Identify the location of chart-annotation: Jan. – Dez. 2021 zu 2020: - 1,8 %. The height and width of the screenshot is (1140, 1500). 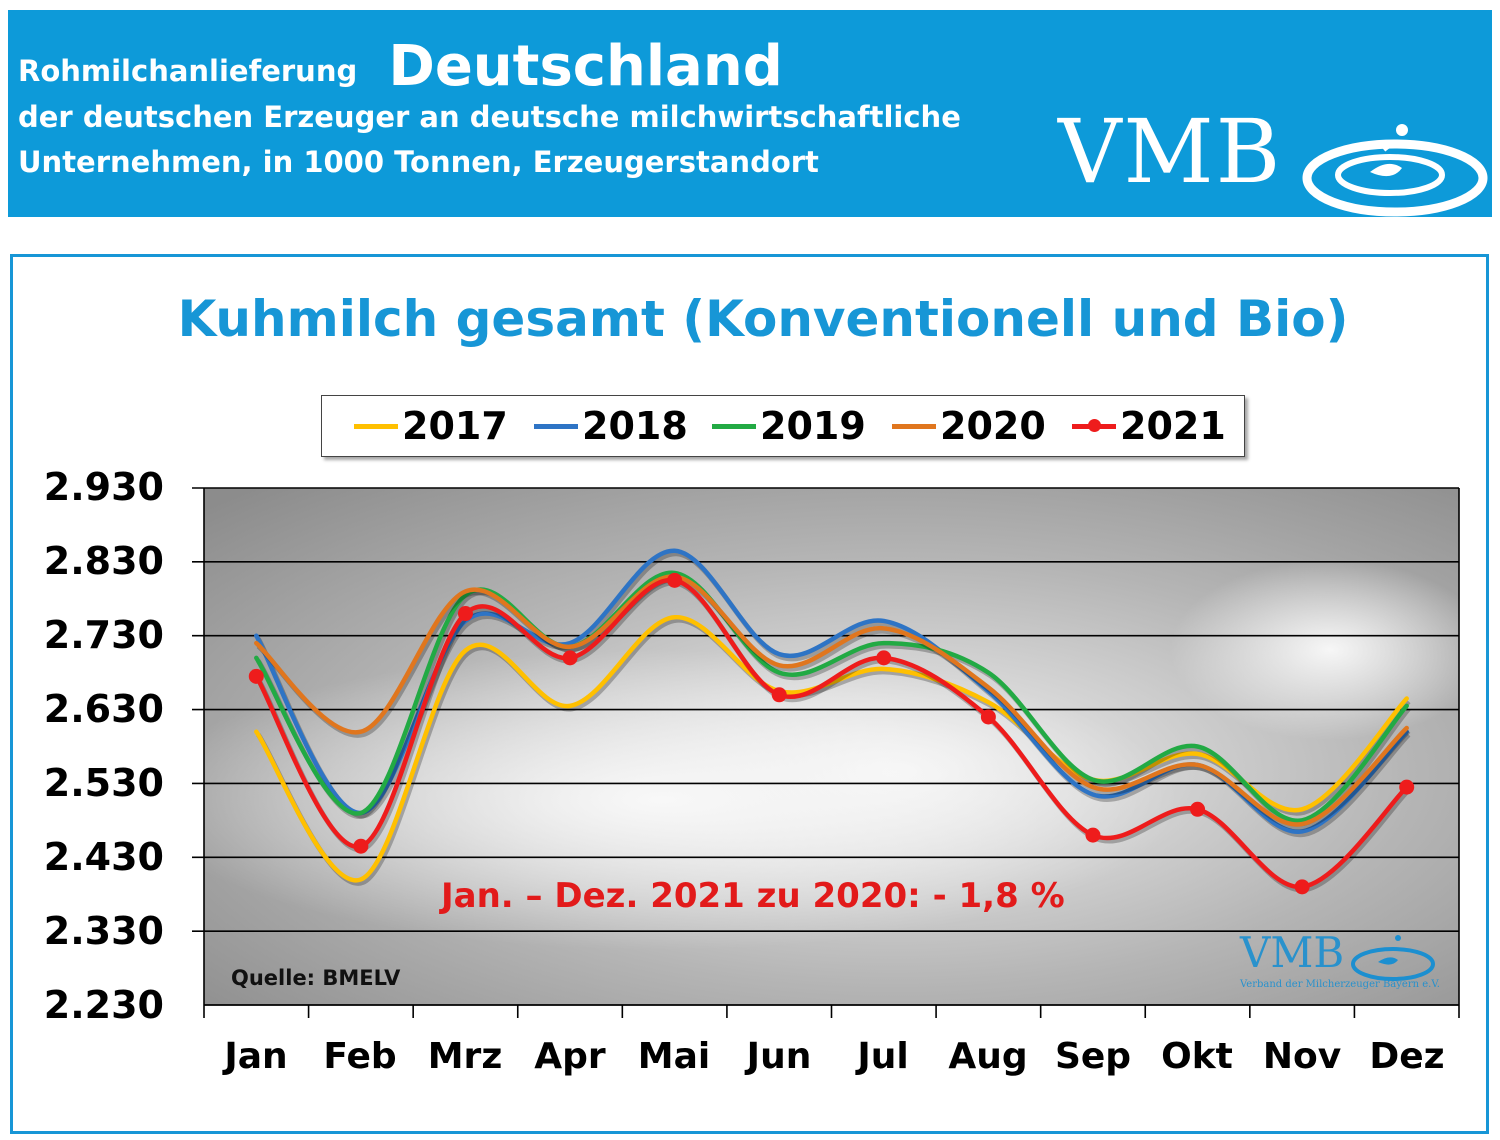
(753, 896).